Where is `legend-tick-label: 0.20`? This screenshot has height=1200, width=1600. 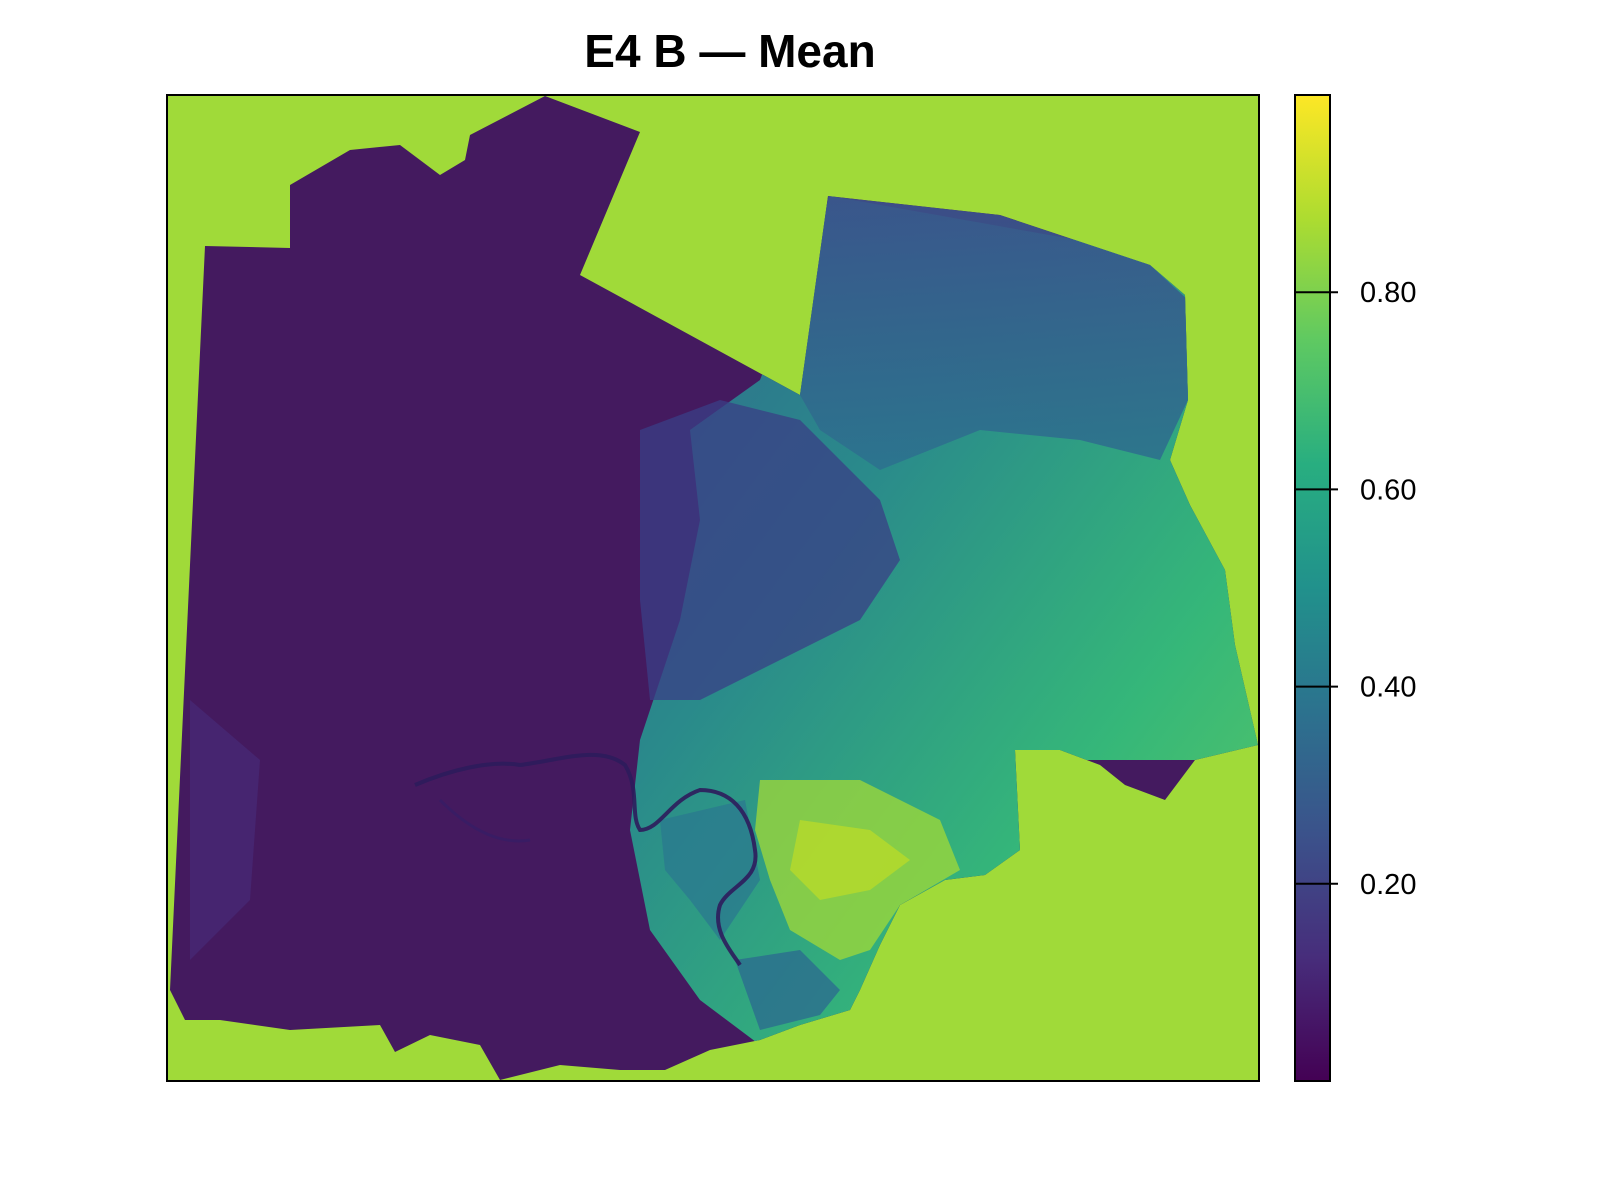 legend-tick-label: 0.20 is located at coordinates (1388, 885).